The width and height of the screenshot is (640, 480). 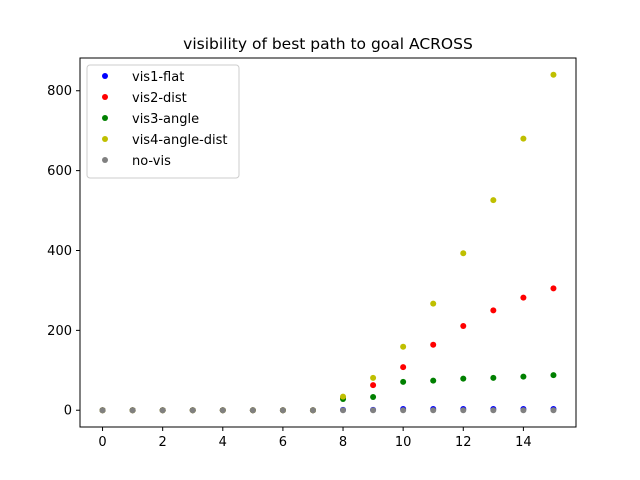 I want to click on x-tick-label: 6, so click(x=283, y=442).